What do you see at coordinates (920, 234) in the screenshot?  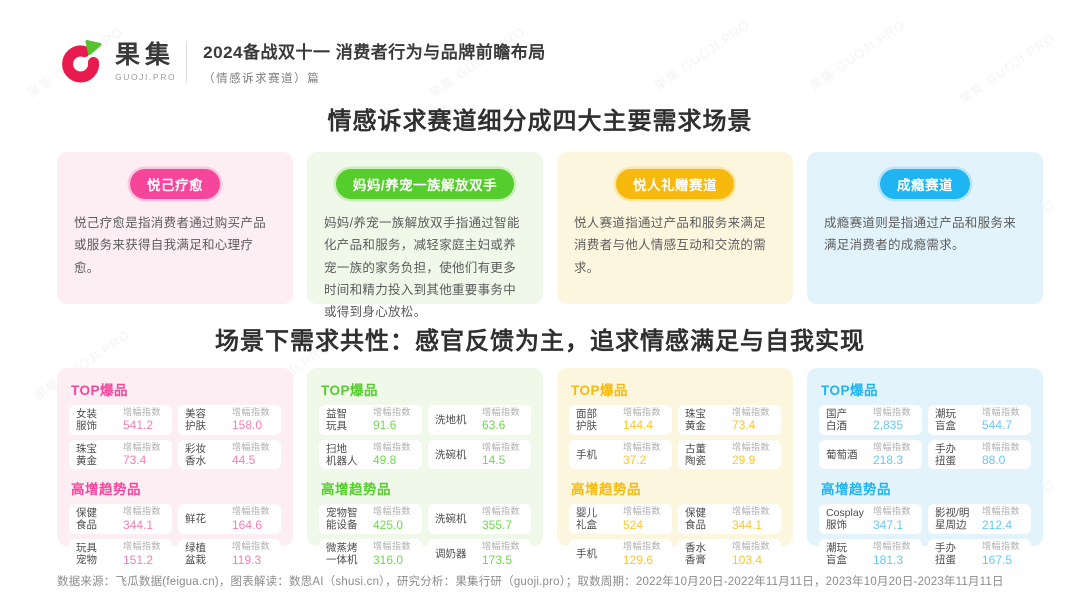 I see `scene-description: 成瘾赛道则是指通过产品和服务来满足消费者的成瘾需求。` at bounding box center [920, 234].